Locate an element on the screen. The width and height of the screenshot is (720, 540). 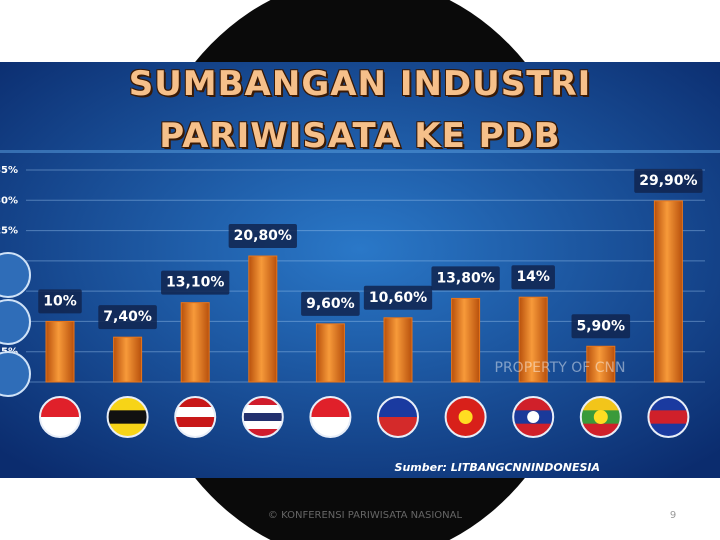
y-tick-label: 35% is located at coordinates (9, 170).